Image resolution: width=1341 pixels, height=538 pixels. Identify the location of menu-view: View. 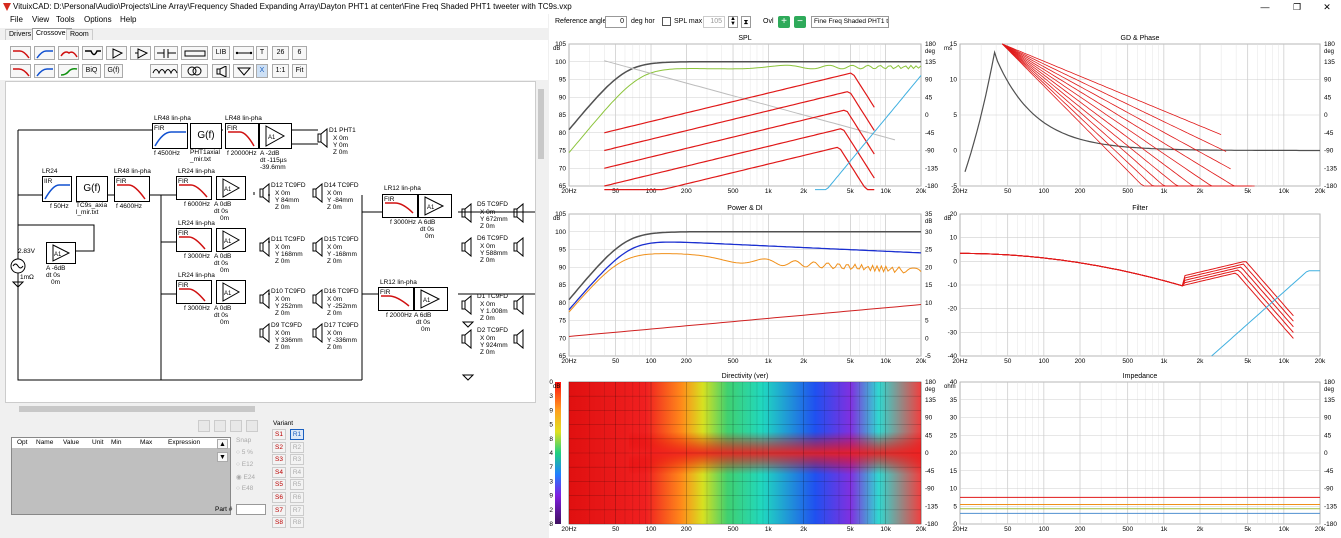
(41, 19).